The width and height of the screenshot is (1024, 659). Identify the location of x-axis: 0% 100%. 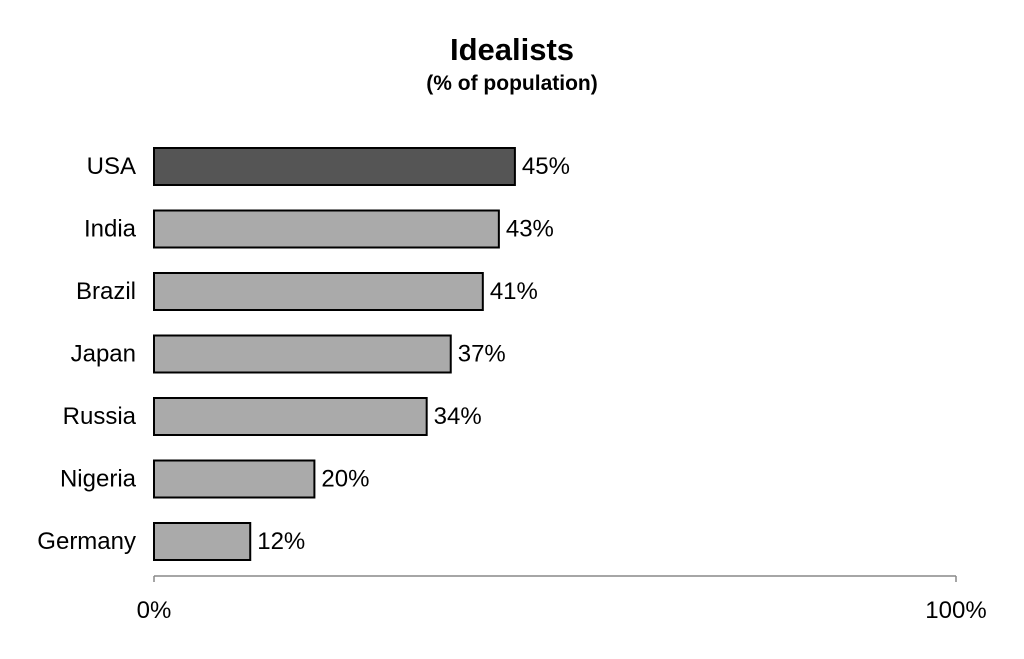
(562, 599).